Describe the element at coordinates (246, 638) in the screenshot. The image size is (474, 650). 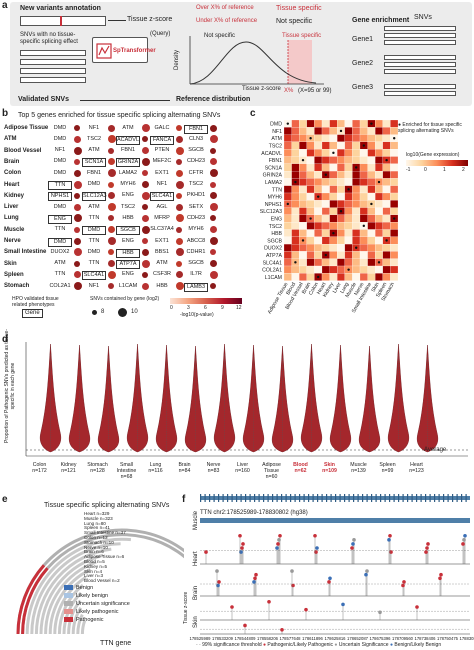
I see `genomic-tick-label: 178544809` at that location.